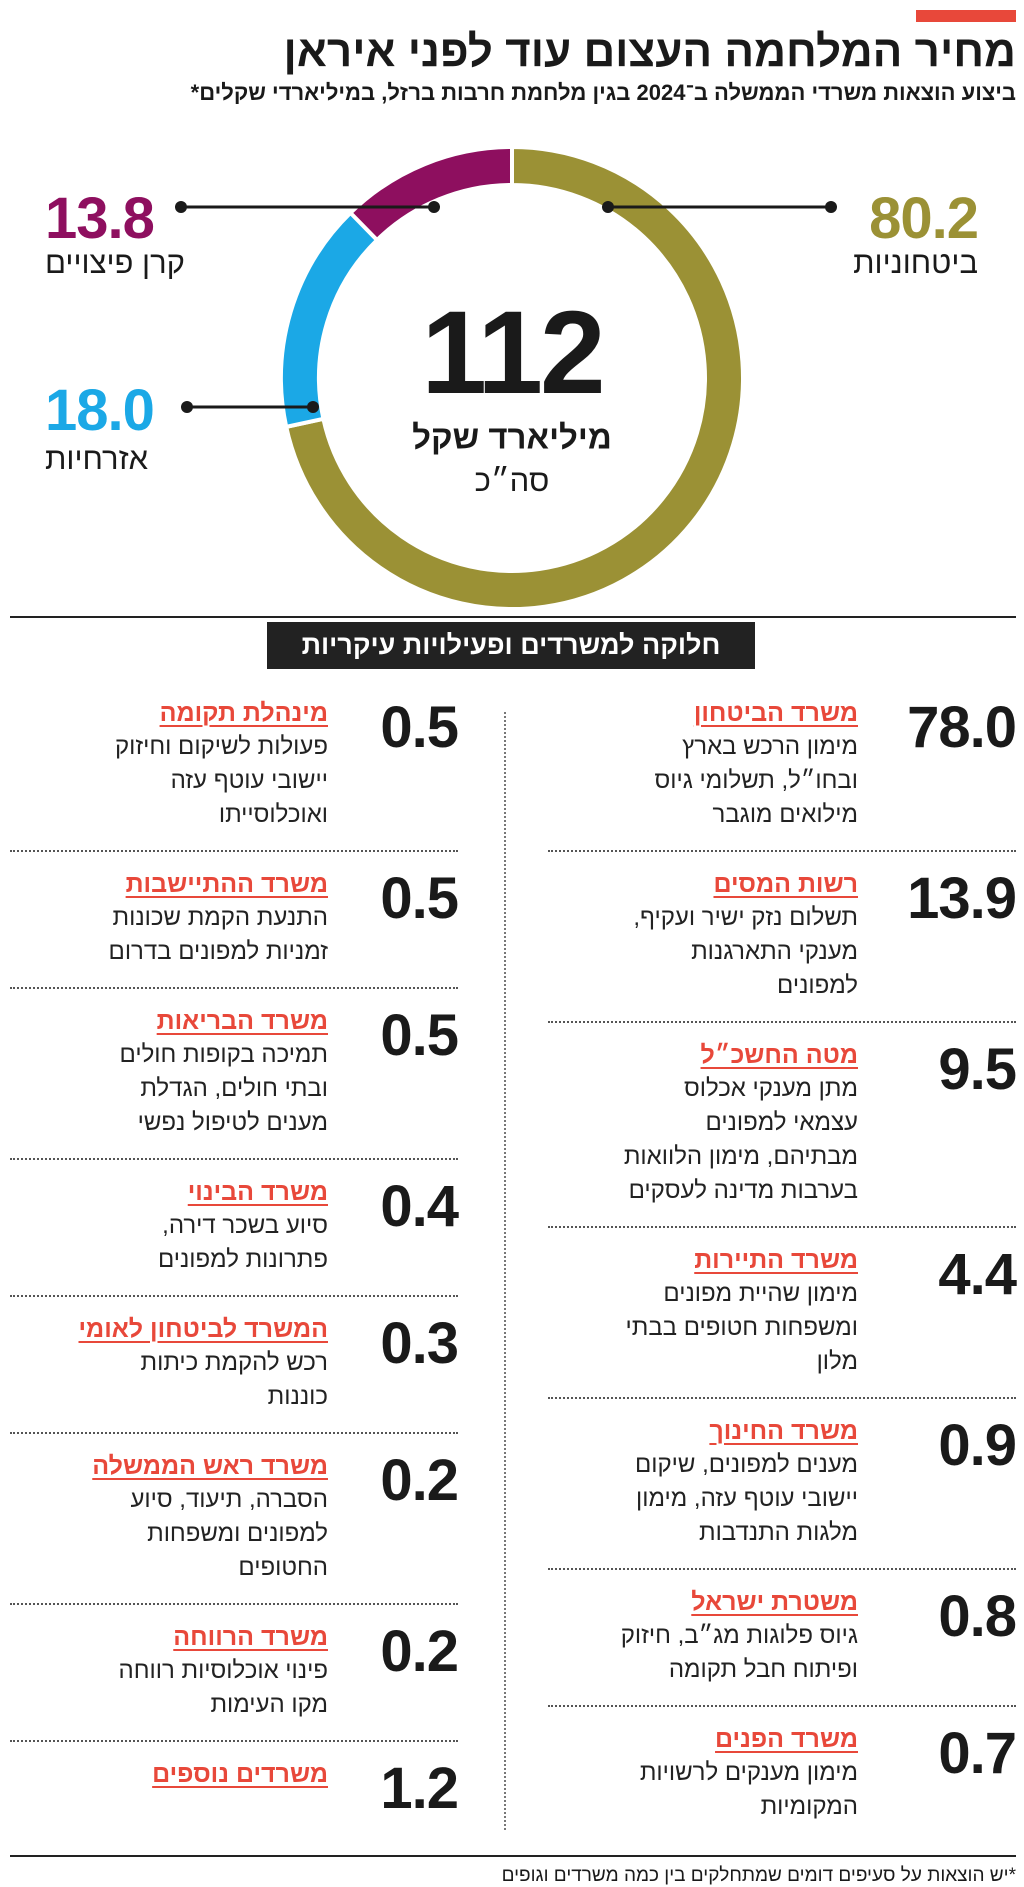 This screenshot has height=1887, width=1024. I want to click on item-description: מלגות התנדבות, so click(778, 1532).